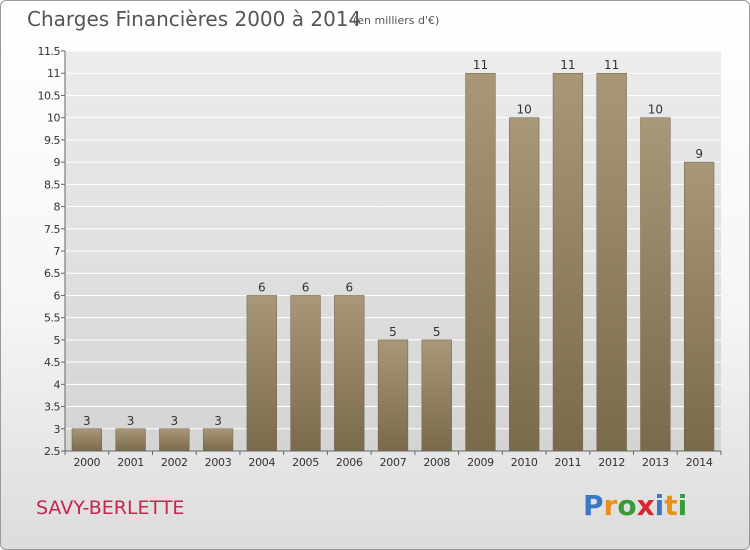 The height and width of the screenshot is (550, 750). Describe the element at coordinates (645, 505) in the screenshot. I see `logo-letter: x` at that location.